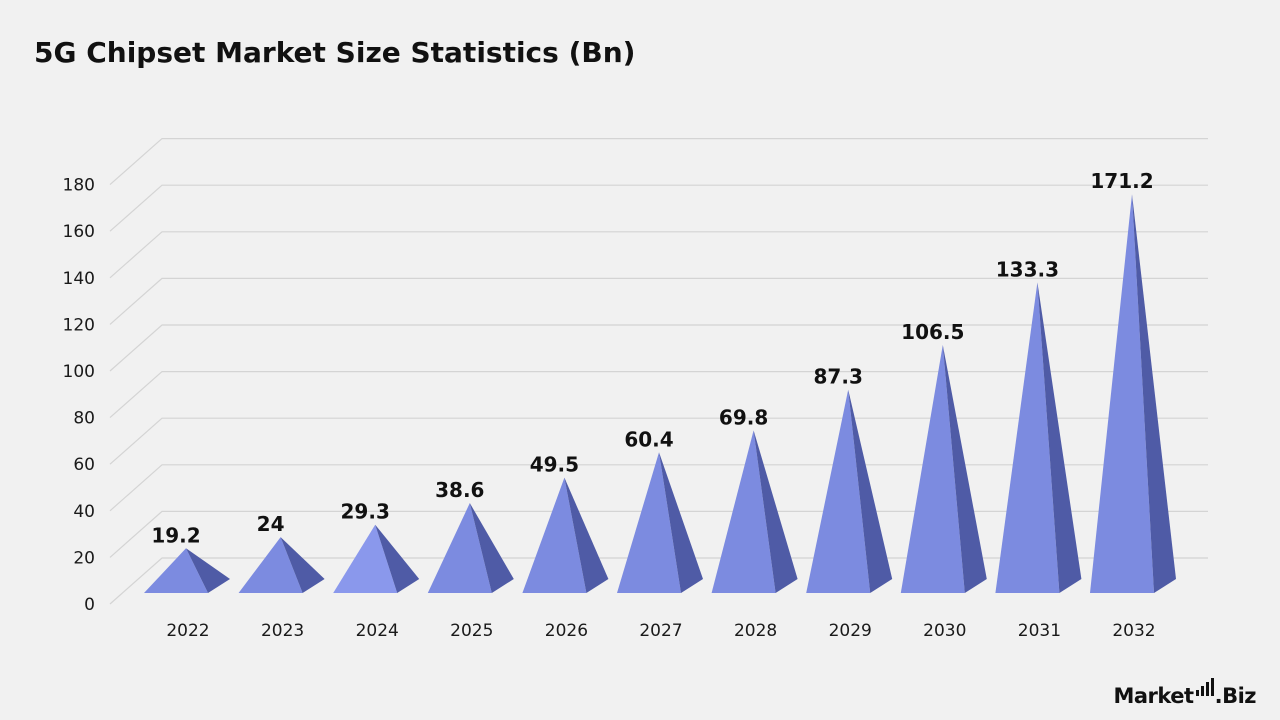 The width and height of the screenshot is (1280, 720). Describe the element at coordinates (84, 465) in the screenshot. I see `y-tick-label: 60` at that location.